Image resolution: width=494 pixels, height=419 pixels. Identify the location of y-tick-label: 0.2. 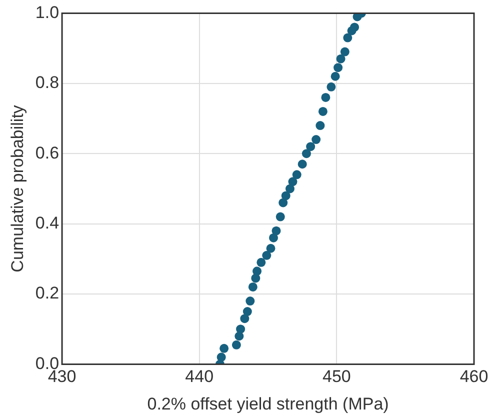
(47, 293).